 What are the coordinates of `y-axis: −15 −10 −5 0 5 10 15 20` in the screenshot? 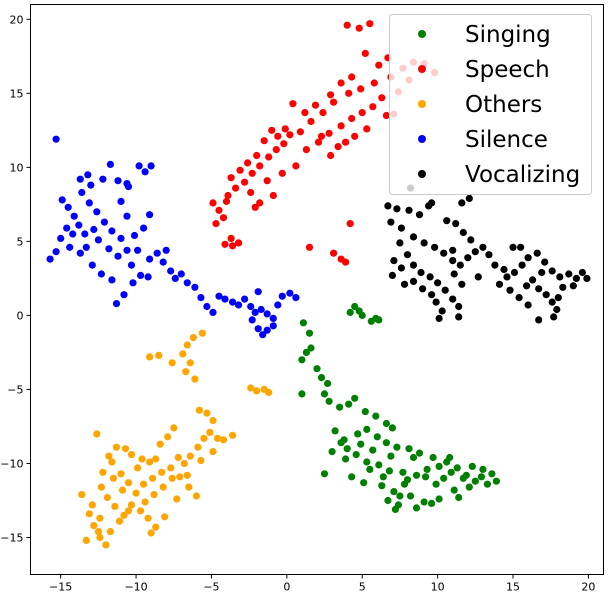 It's located at (15, 278).